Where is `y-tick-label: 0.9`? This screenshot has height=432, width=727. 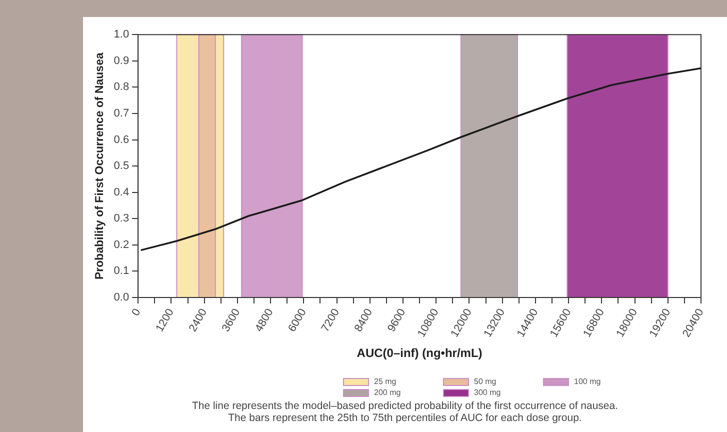 y-tick-label: 0.9 is located at coordinates (122, 60).